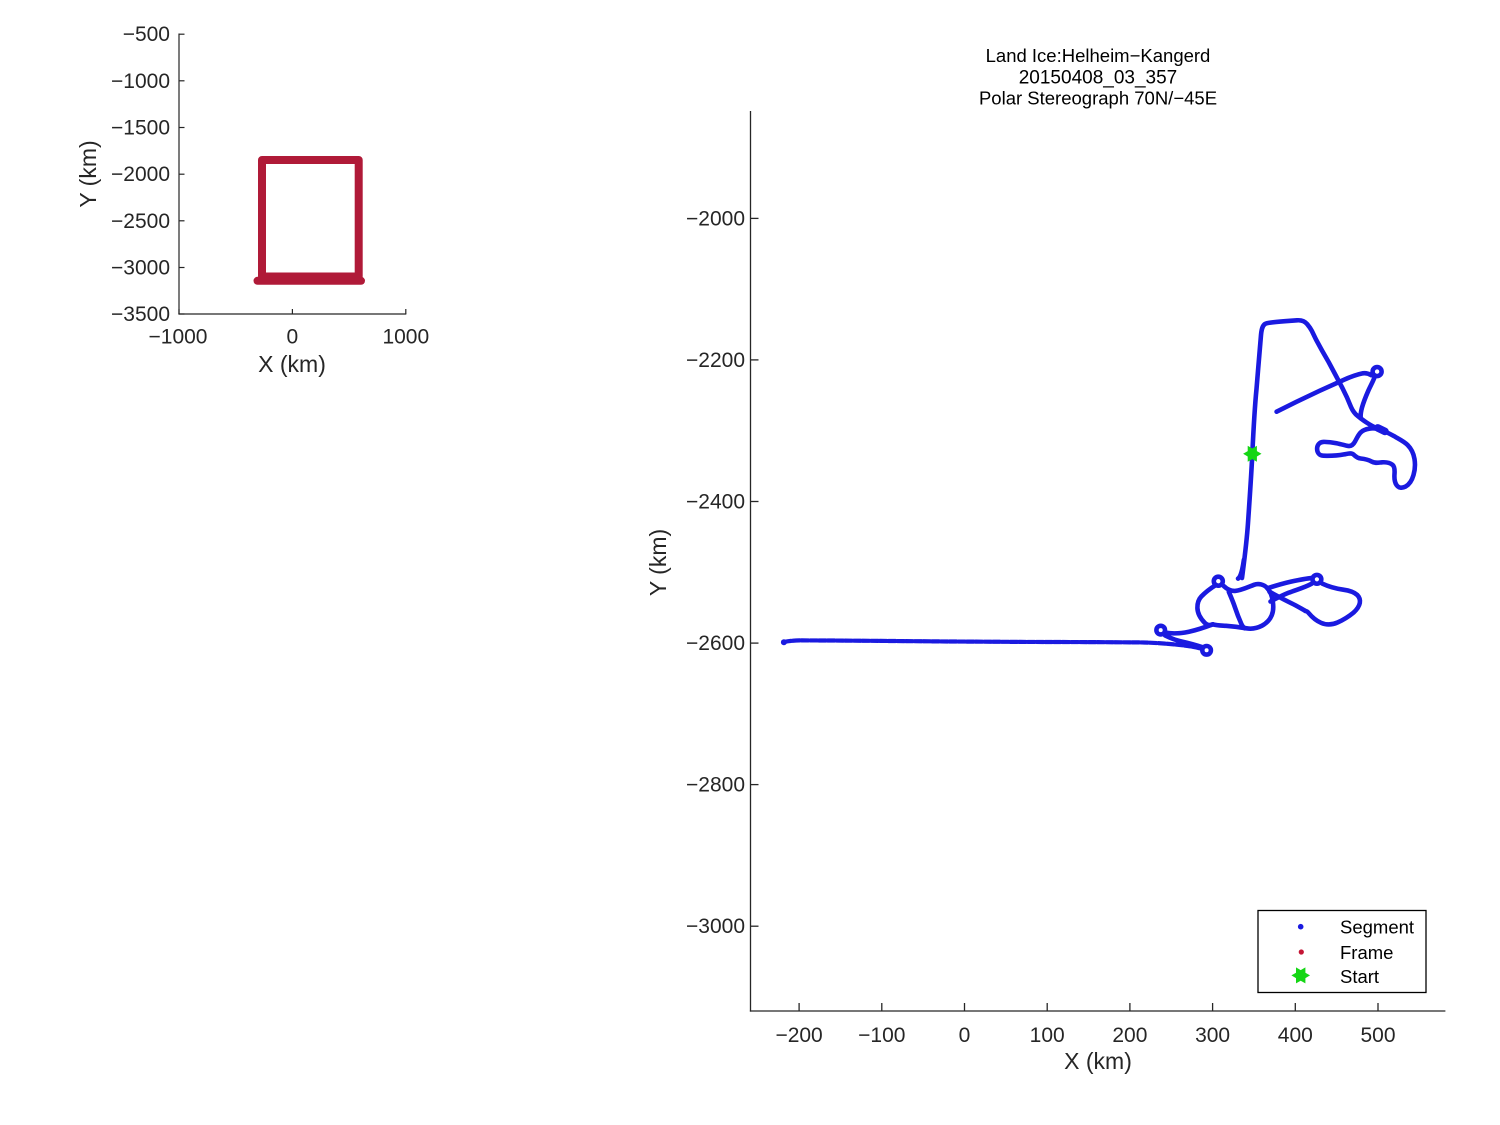 The height and width of the screenshot is (1125, 1500). I want to click on svg-text: −500, so click(146, 34).